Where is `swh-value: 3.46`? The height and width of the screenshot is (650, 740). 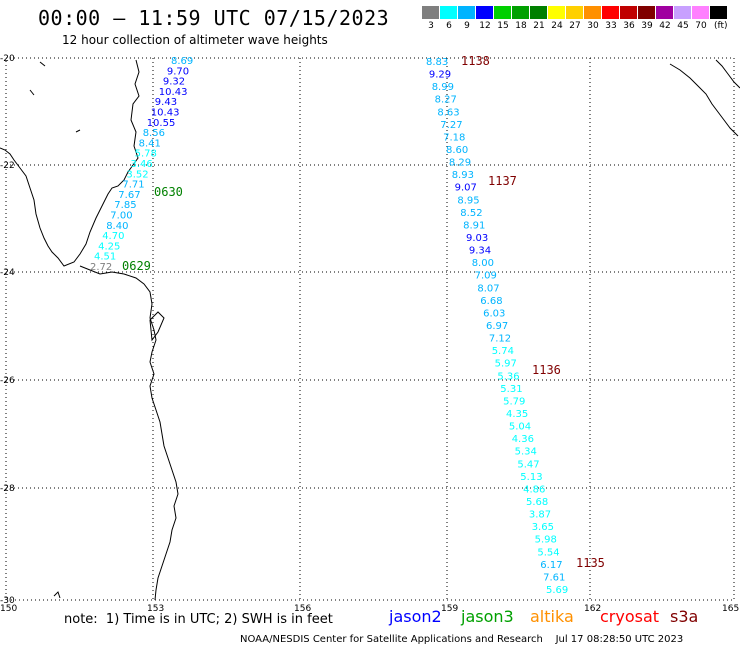 swh-value: 3.46 is located at coordinates (142, 164).